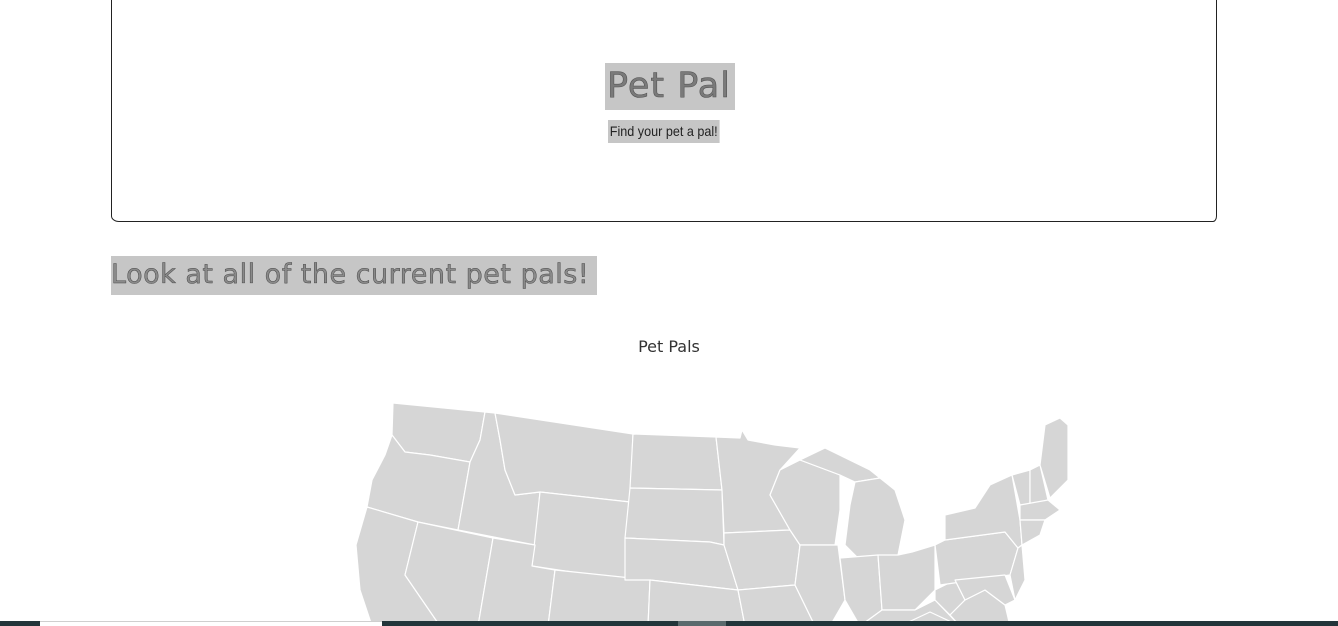  Describe the element at coordinates (1040, 510) in the screenshot. I see `state-massachusetts` at that location.